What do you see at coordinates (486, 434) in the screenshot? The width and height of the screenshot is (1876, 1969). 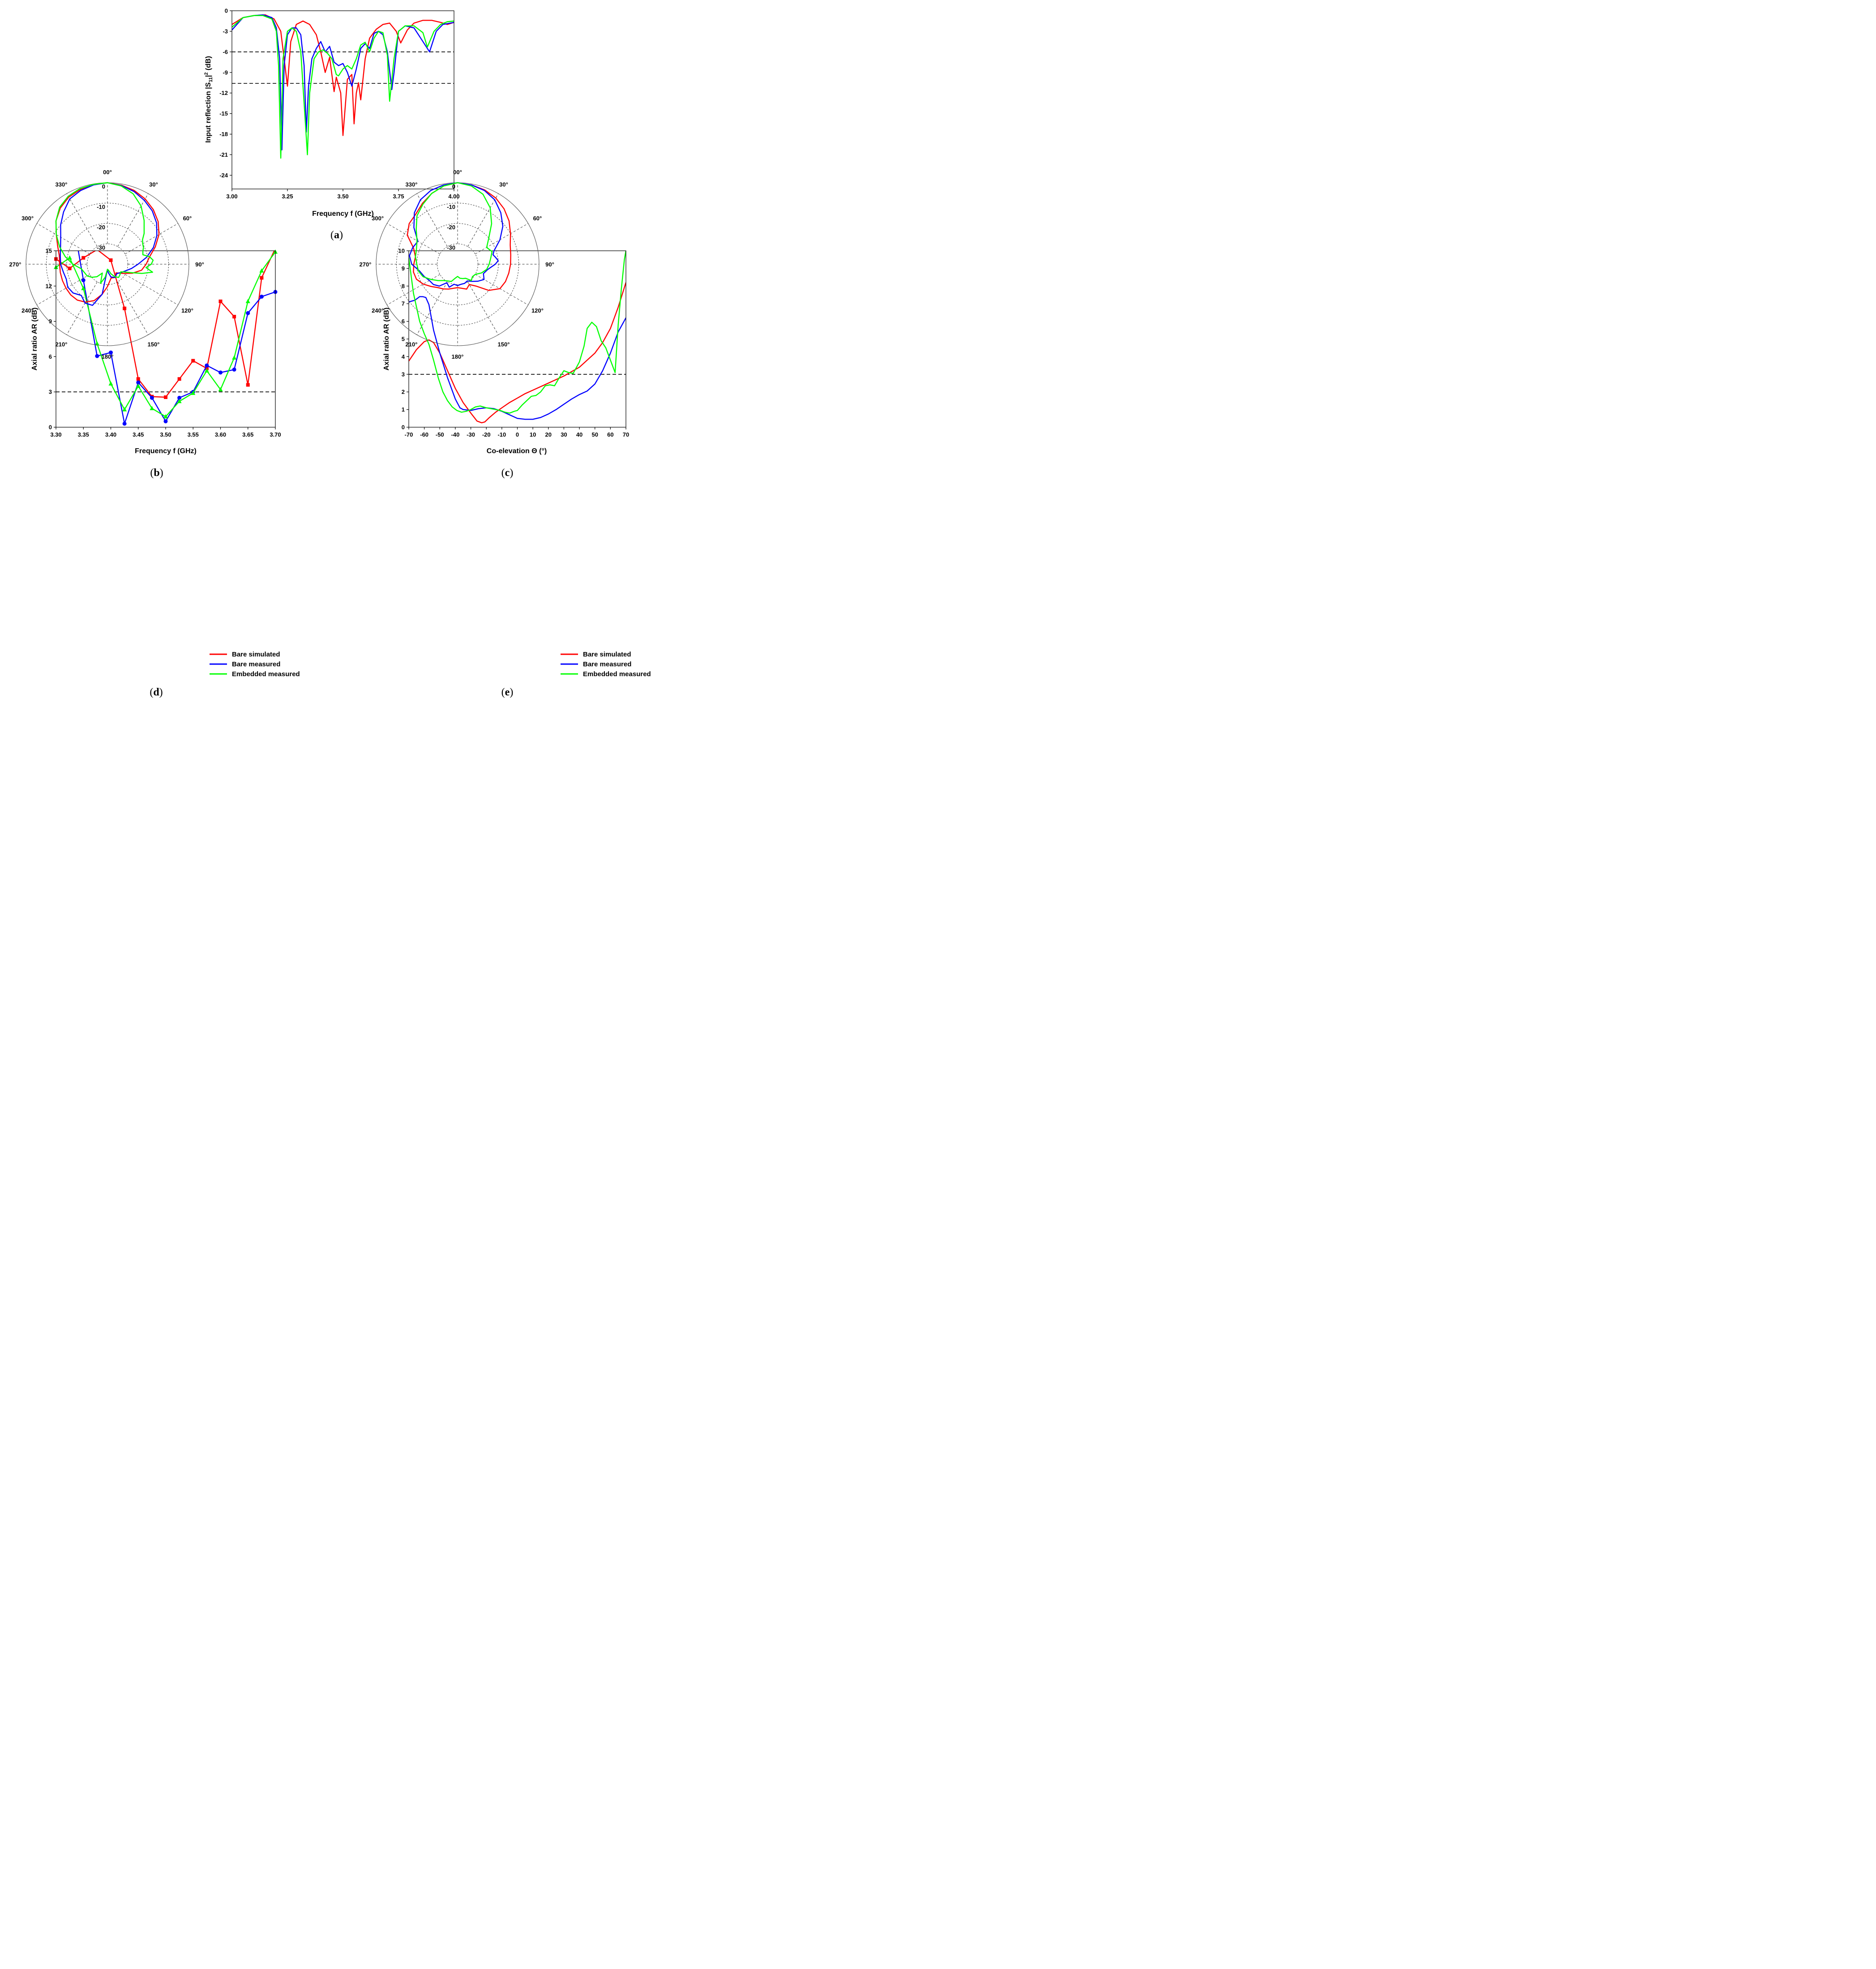 I see `x-tick-label: -20` at bounding box center [486, 434].